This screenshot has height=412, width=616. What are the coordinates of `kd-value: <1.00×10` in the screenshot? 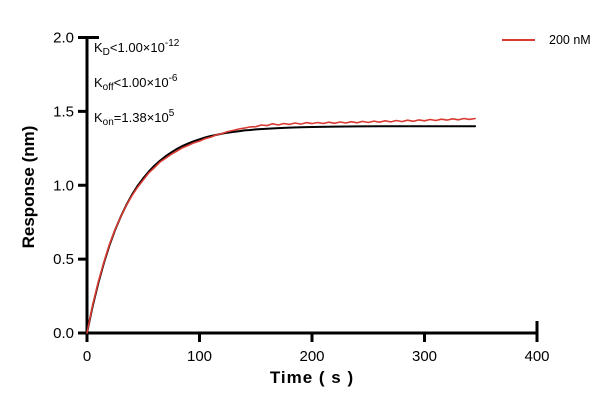 It's located at (137, 47).